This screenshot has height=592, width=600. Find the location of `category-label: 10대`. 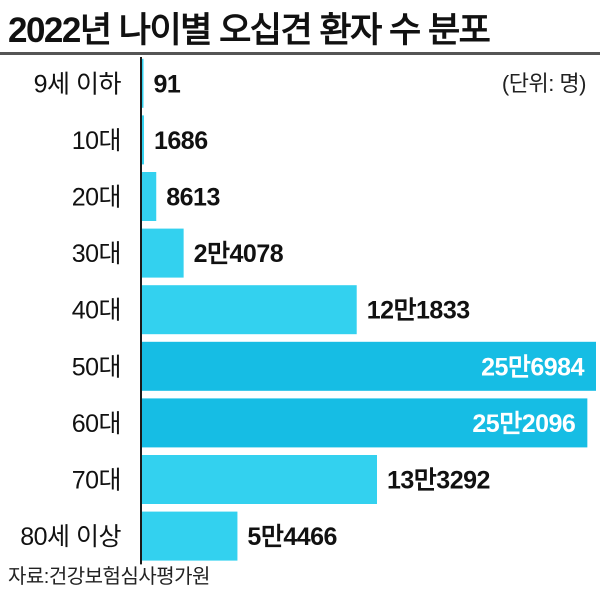

category-label: 10대 is located at coordinates (96, 141).